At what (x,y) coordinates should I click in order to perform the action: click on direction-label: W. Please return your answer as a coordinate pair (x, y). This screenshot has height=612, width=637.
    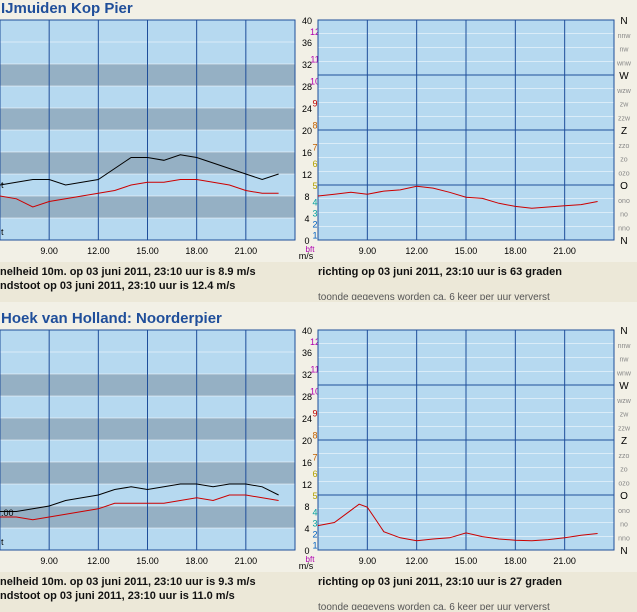
    Looking at the image, I should click on (624, 76).